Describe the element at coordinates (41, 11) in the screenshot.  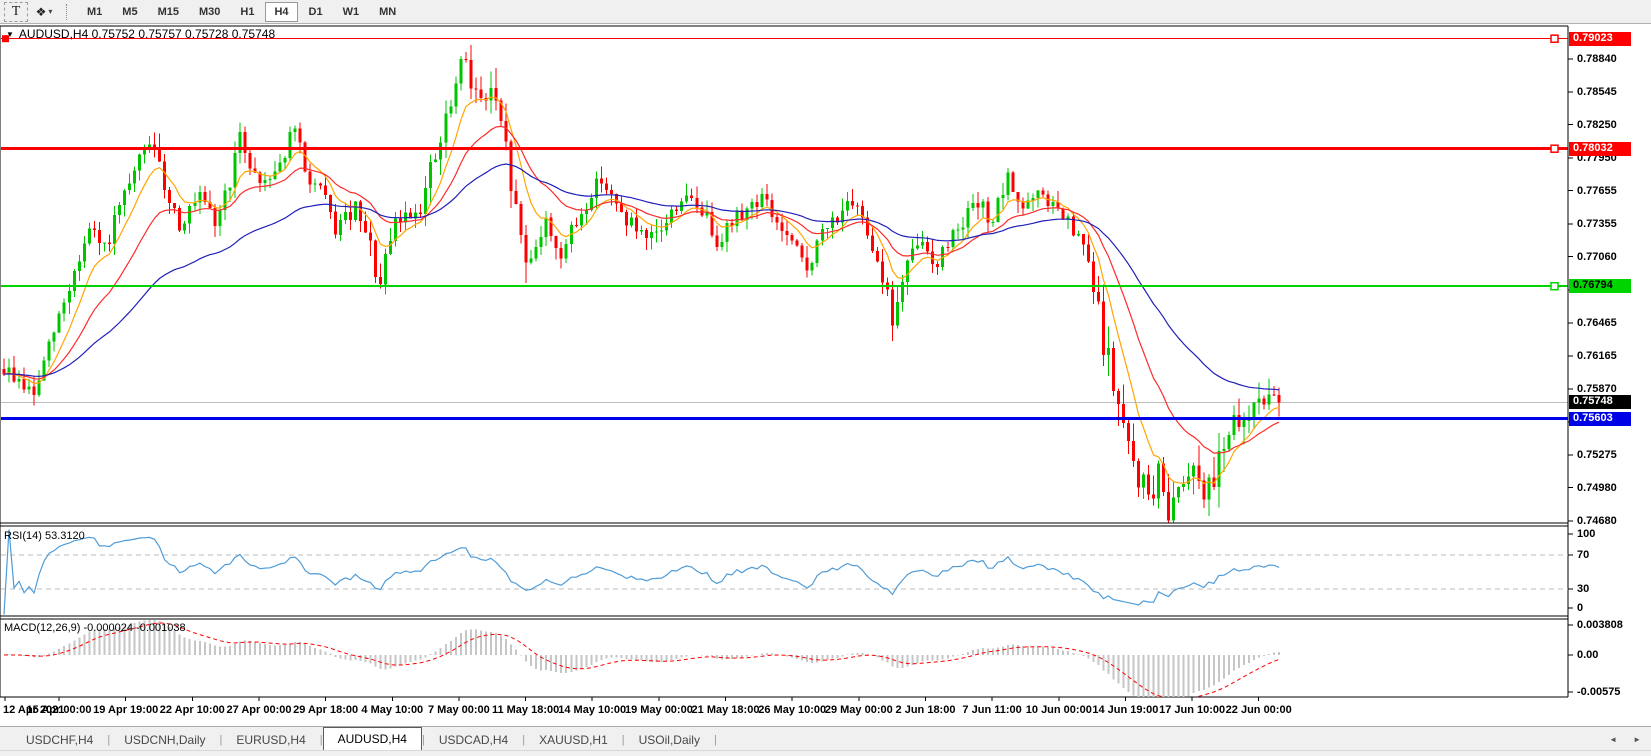
I see `arrow-objects-icon: ❖` at that location.